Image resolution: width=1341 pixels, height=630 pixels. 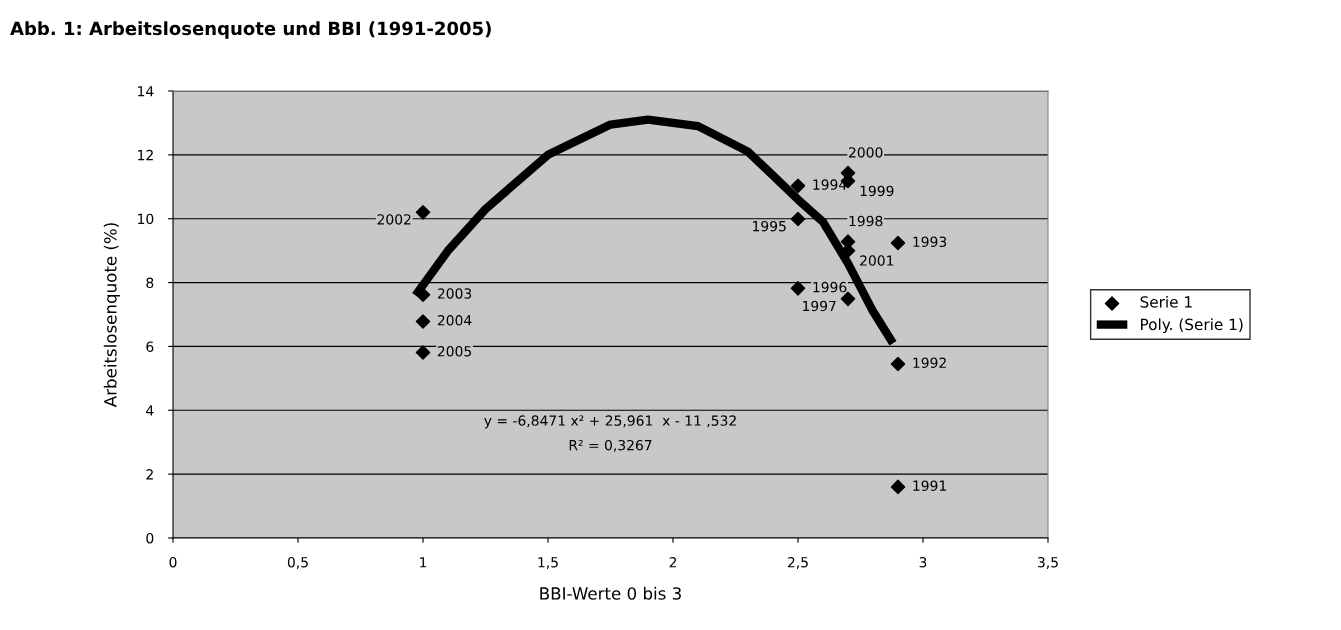 What do you see at coordinates (149, 474) in the screenshot?
I see `y-tick-label: 2` at bounding box center [149, 474].